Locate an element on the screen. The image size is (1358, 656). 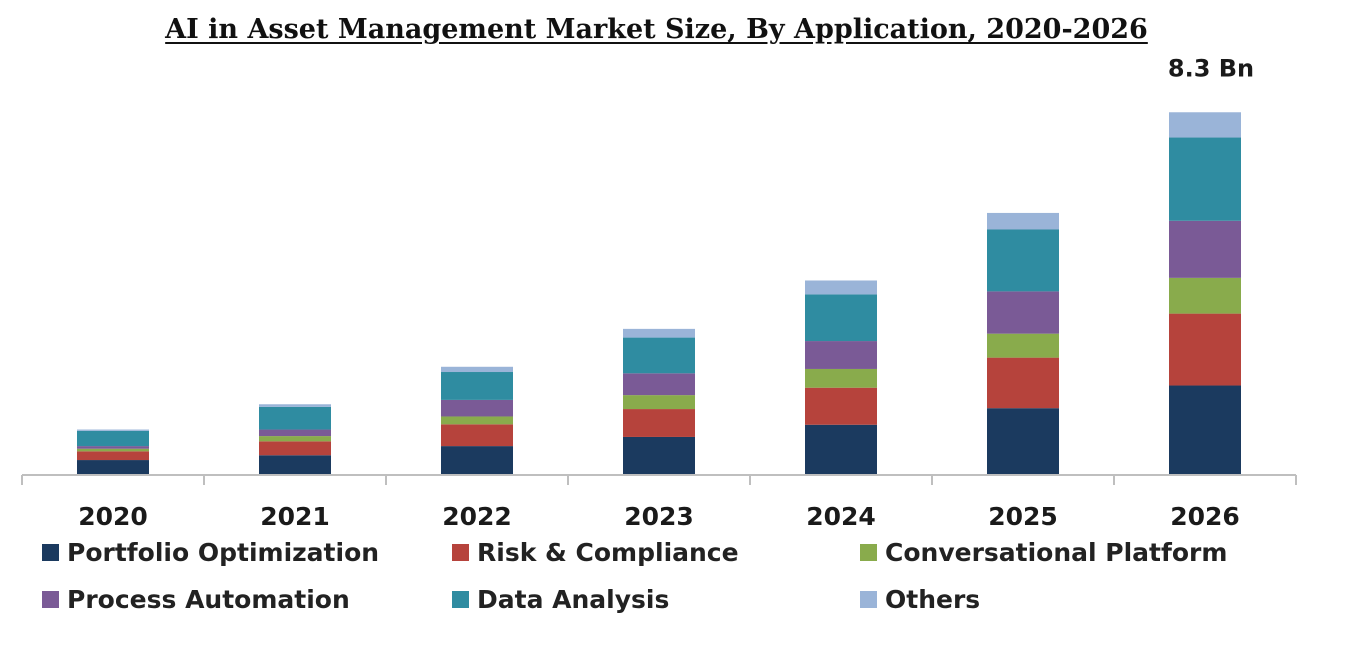
bar-risk-and-compliance-2022 is located at coordinates (477, 435).